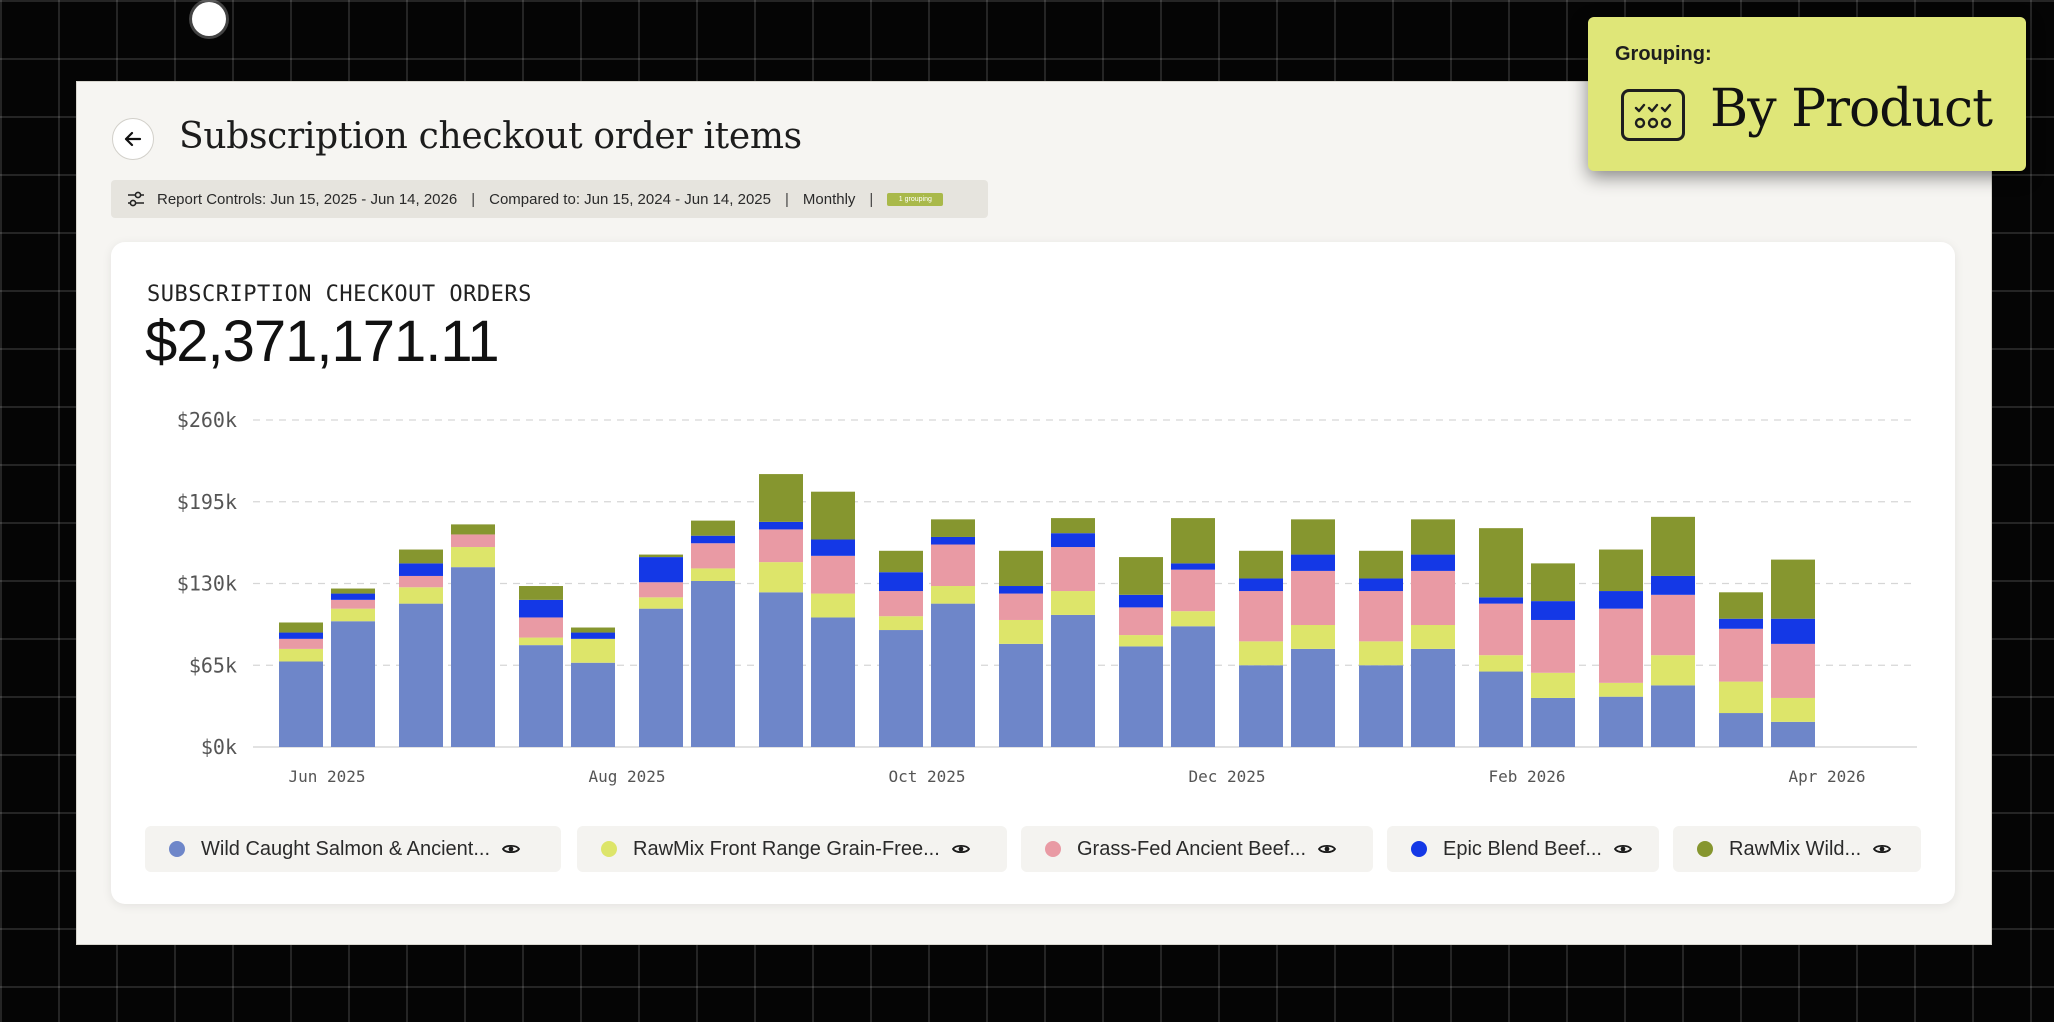  I want to click on y-tick-label: $0k, so click(219, 747).